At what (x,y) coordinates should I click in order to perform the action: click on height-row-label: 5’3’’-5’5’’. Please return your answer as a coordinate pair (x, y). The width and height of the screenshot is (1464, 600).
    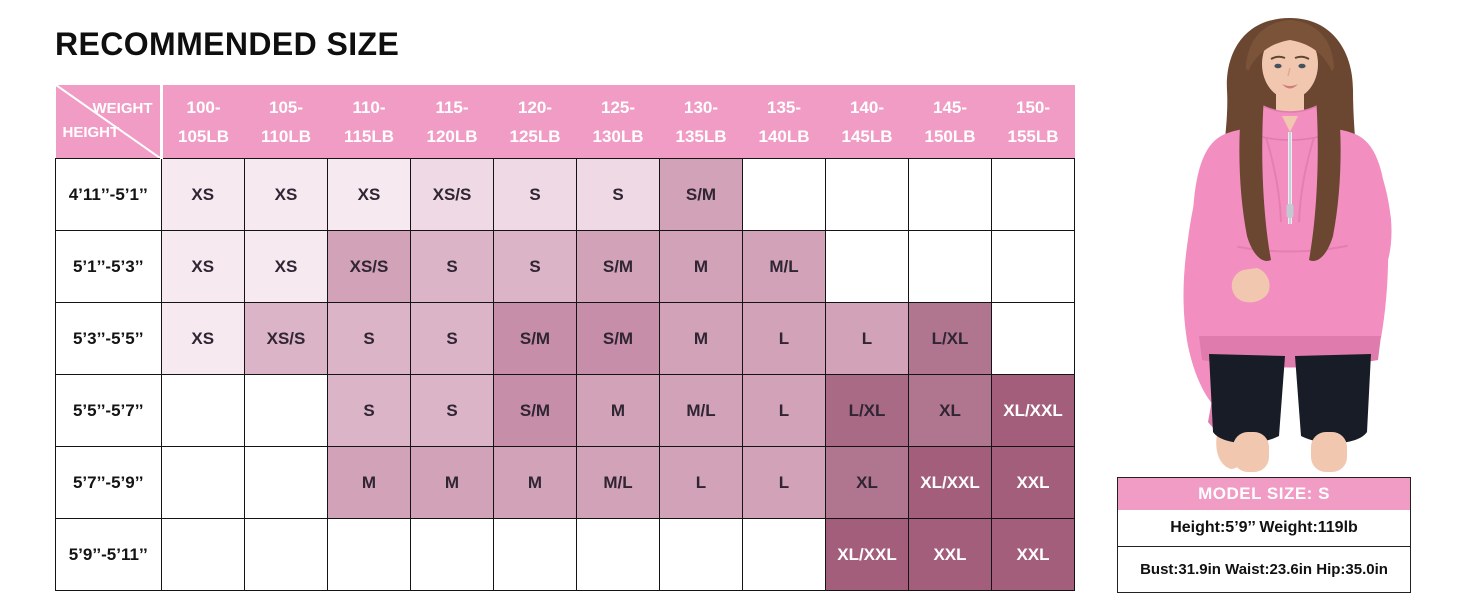
    Looking at the image, I should click on (108, 338).